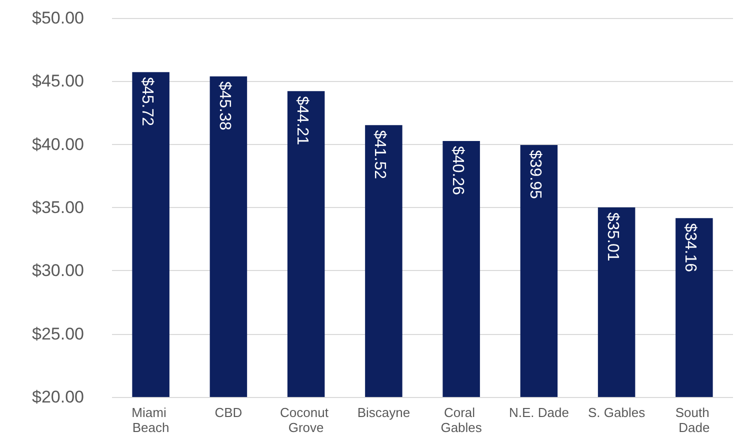 The height and width of the screenshot is (443, 741). Describe the element at coordinates (617, 412) in the screenshot. I see `x-tick-label: S. Gables` at that location.